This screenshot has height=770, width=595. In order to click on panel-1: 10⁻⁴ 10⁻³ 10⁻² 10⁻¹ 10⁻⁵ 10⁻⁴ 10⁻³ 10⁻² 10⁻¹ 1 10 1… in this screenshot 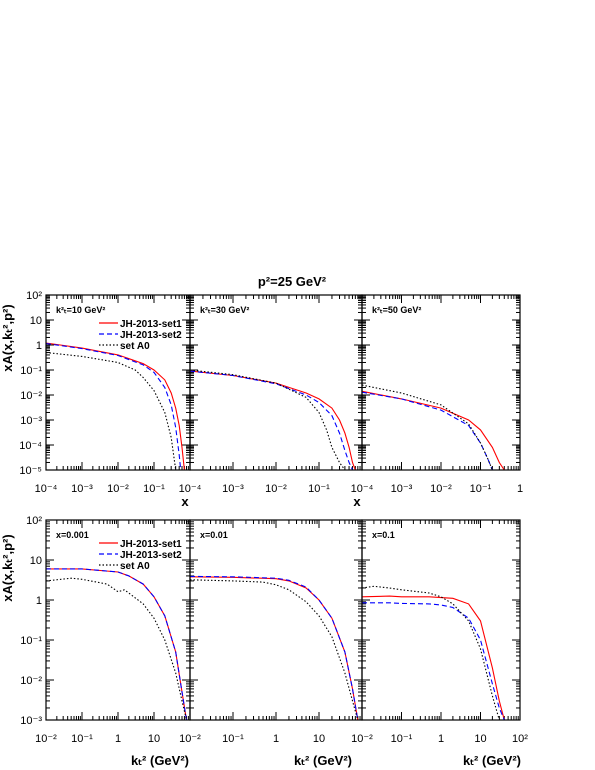, I will do `click(105, 392)`.